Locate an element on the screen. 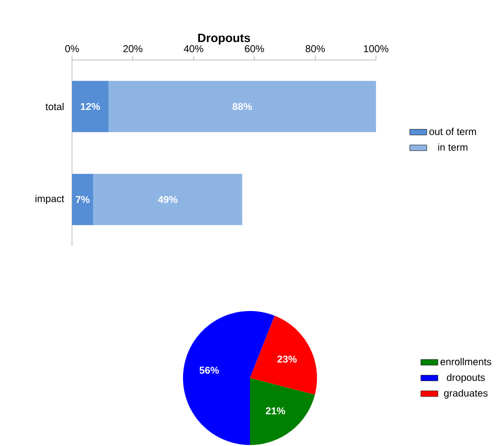 This screenshot has height=446, width=504. legend-label: out of term is located at coordinates (452, 132).